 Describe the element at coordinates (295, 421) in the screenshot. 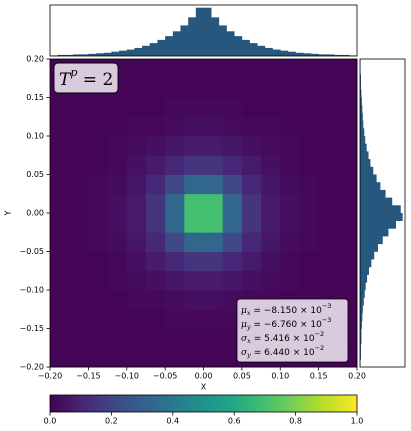

I see `colorbar-tick-label: 0.8` at that location.